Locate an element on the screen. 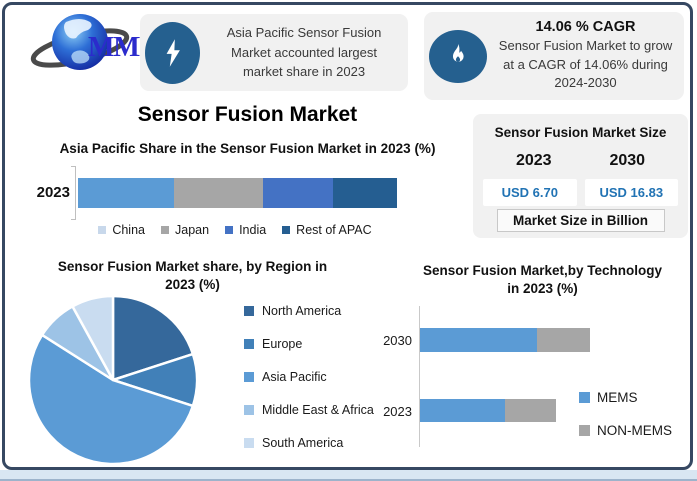  bar-segment-china is located at coordinates (126, 193).